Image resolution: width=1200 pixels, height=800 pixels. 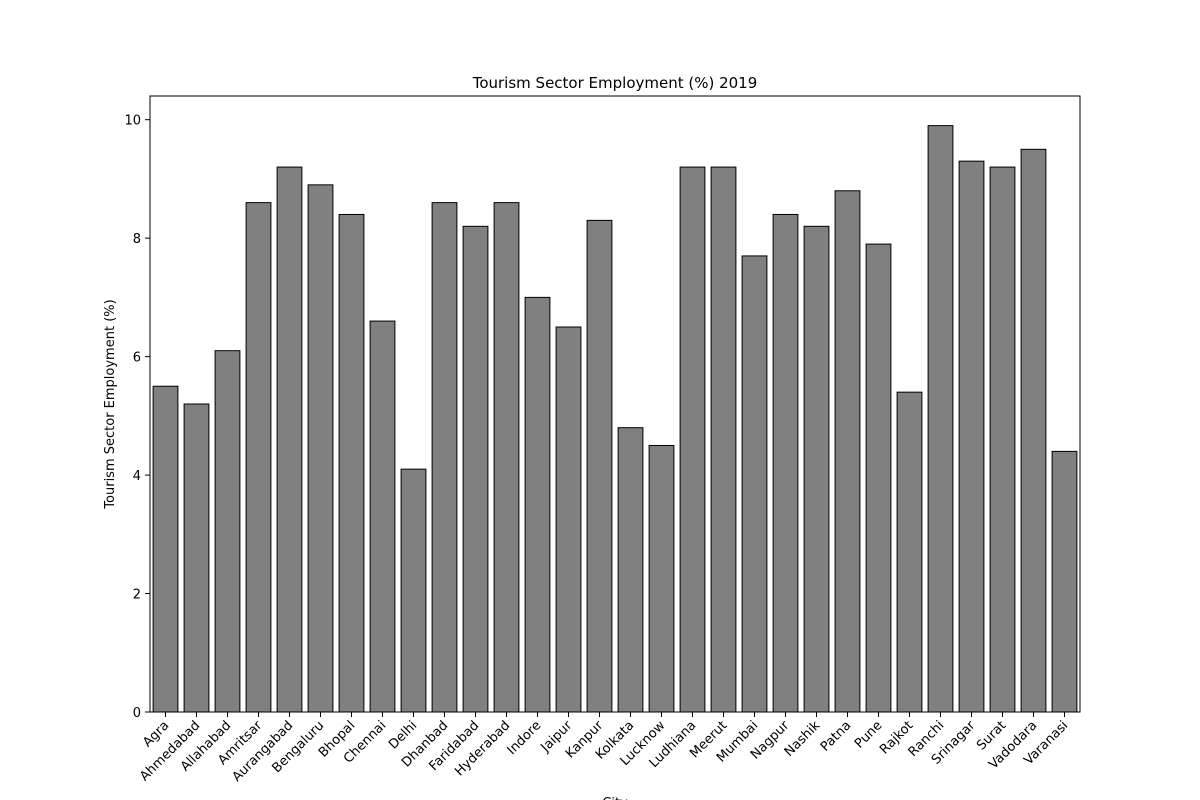 What do you see at coordinates (137, 358) in the screenshot?
I see `y-tick-label: 6` at bounding box center [137, 358].